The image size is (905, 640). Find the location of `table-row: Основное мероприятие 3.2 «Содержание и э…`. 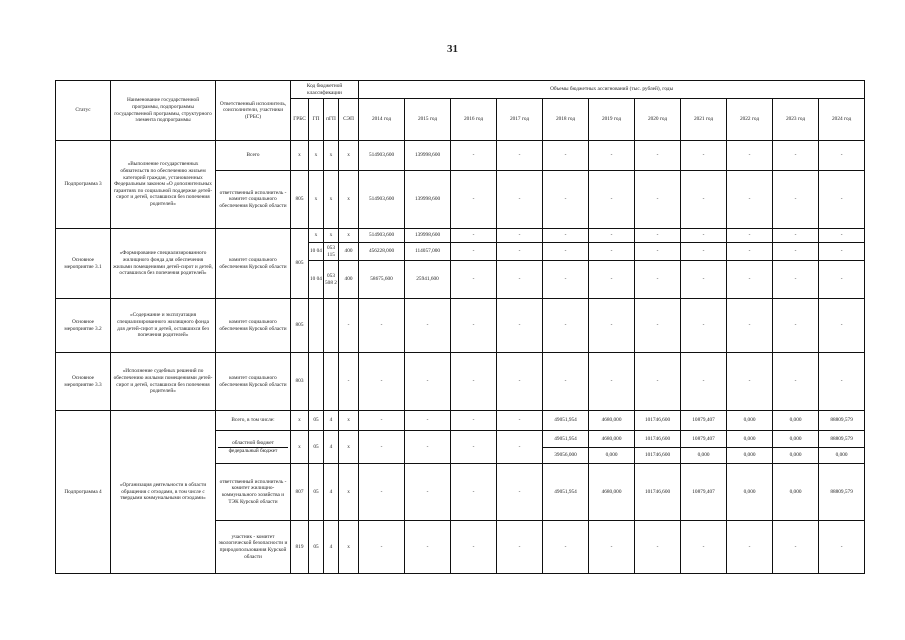

table-row: Основное мероприятие 3.2 «Содержание и э… is located at coordinates (460, 325).